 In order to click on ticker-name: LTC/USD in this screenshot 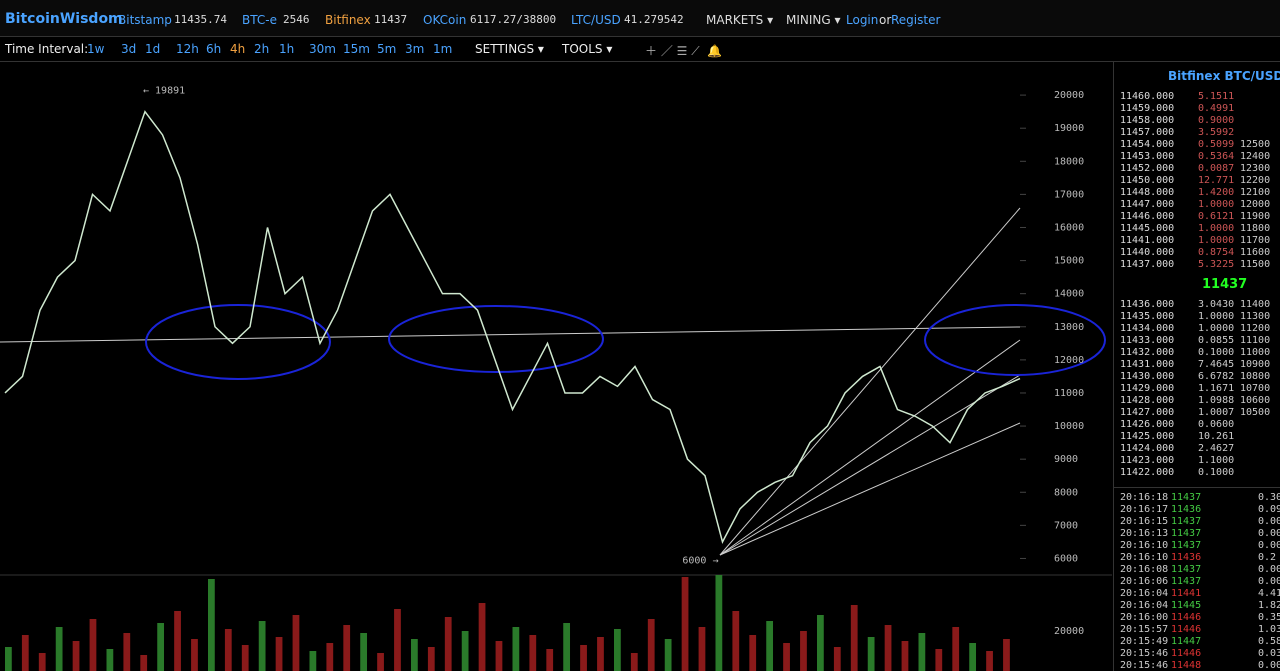, I will do `click(596, 20)`.